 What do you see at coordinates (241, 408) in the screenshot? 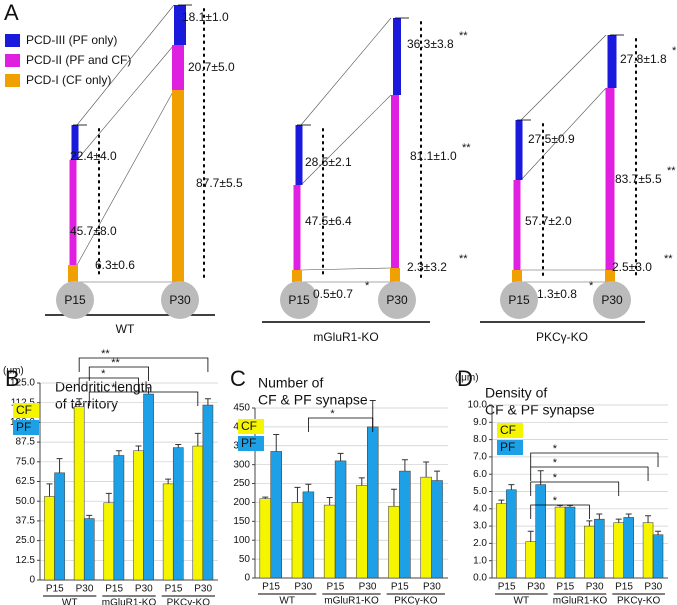
I see `y-tick-label: 450` at bounding box center [241, 408].